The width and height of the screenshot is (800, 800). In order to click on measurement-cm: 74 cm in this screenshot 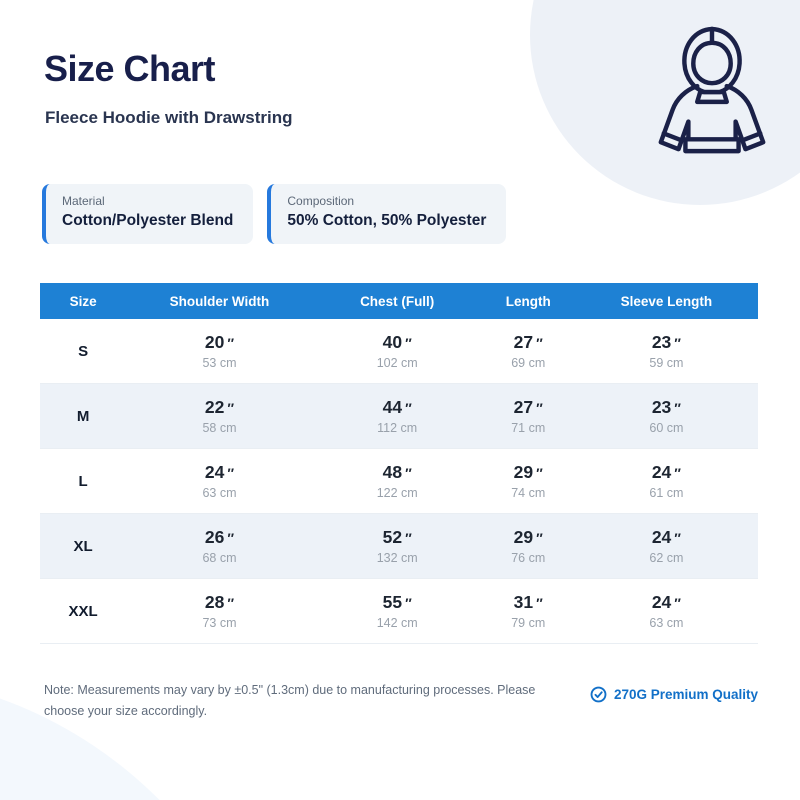, I will do `click(528, 493)`.